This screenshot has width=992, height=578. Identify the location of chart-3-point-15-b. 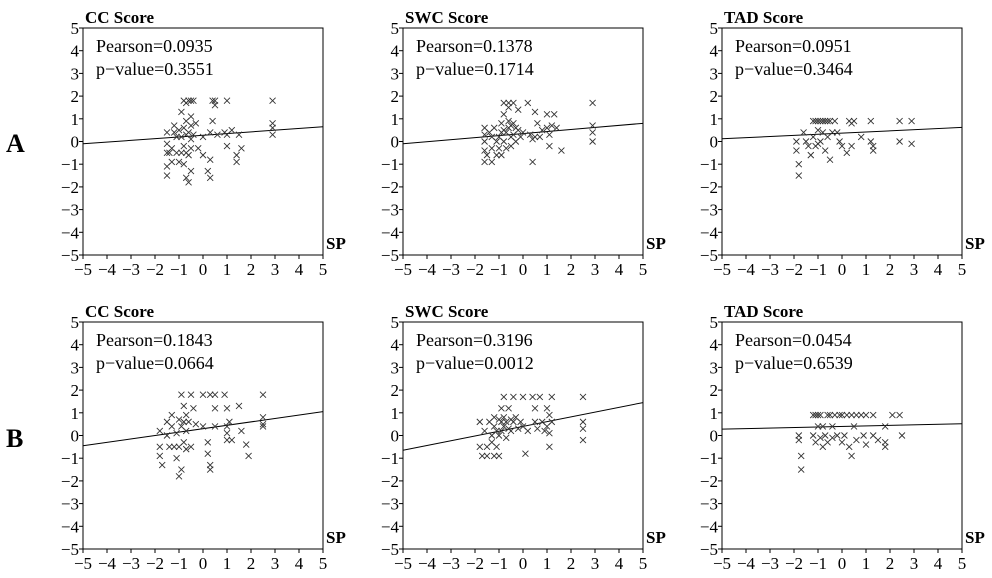
(820, 121).